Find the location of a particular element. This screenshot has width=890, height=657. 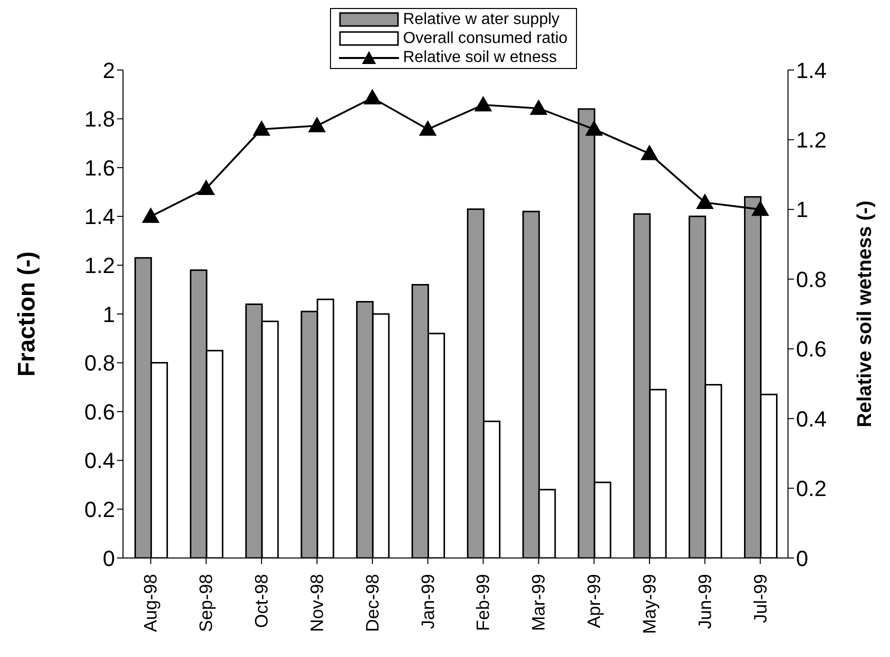

y2-tick-label: 0 is located at coordinates (802, 558).